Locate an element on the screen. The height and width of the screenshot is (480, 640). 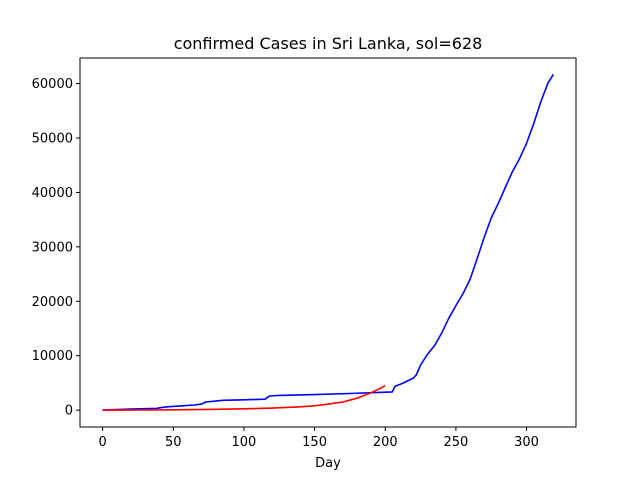
x-tick-label: 50 is located at coordinates (173, 442).